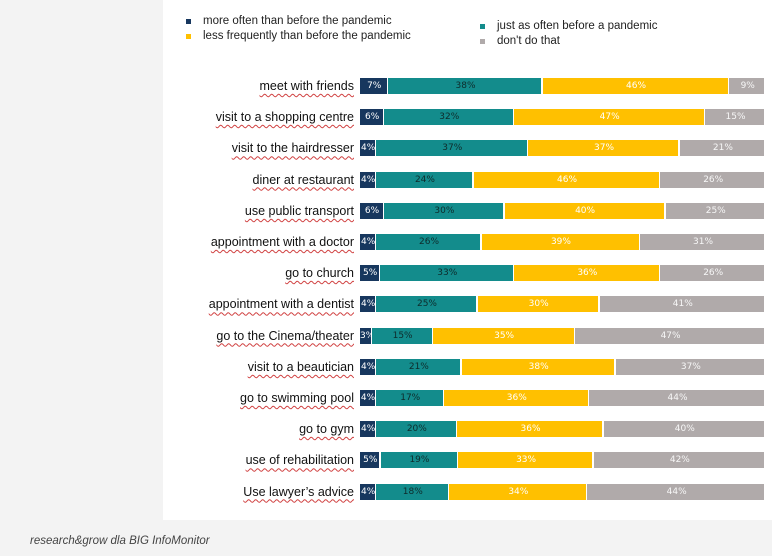  Describe the element at coordinates (367, 335) in the screenshot. I see `data-label: 3%` at that location.